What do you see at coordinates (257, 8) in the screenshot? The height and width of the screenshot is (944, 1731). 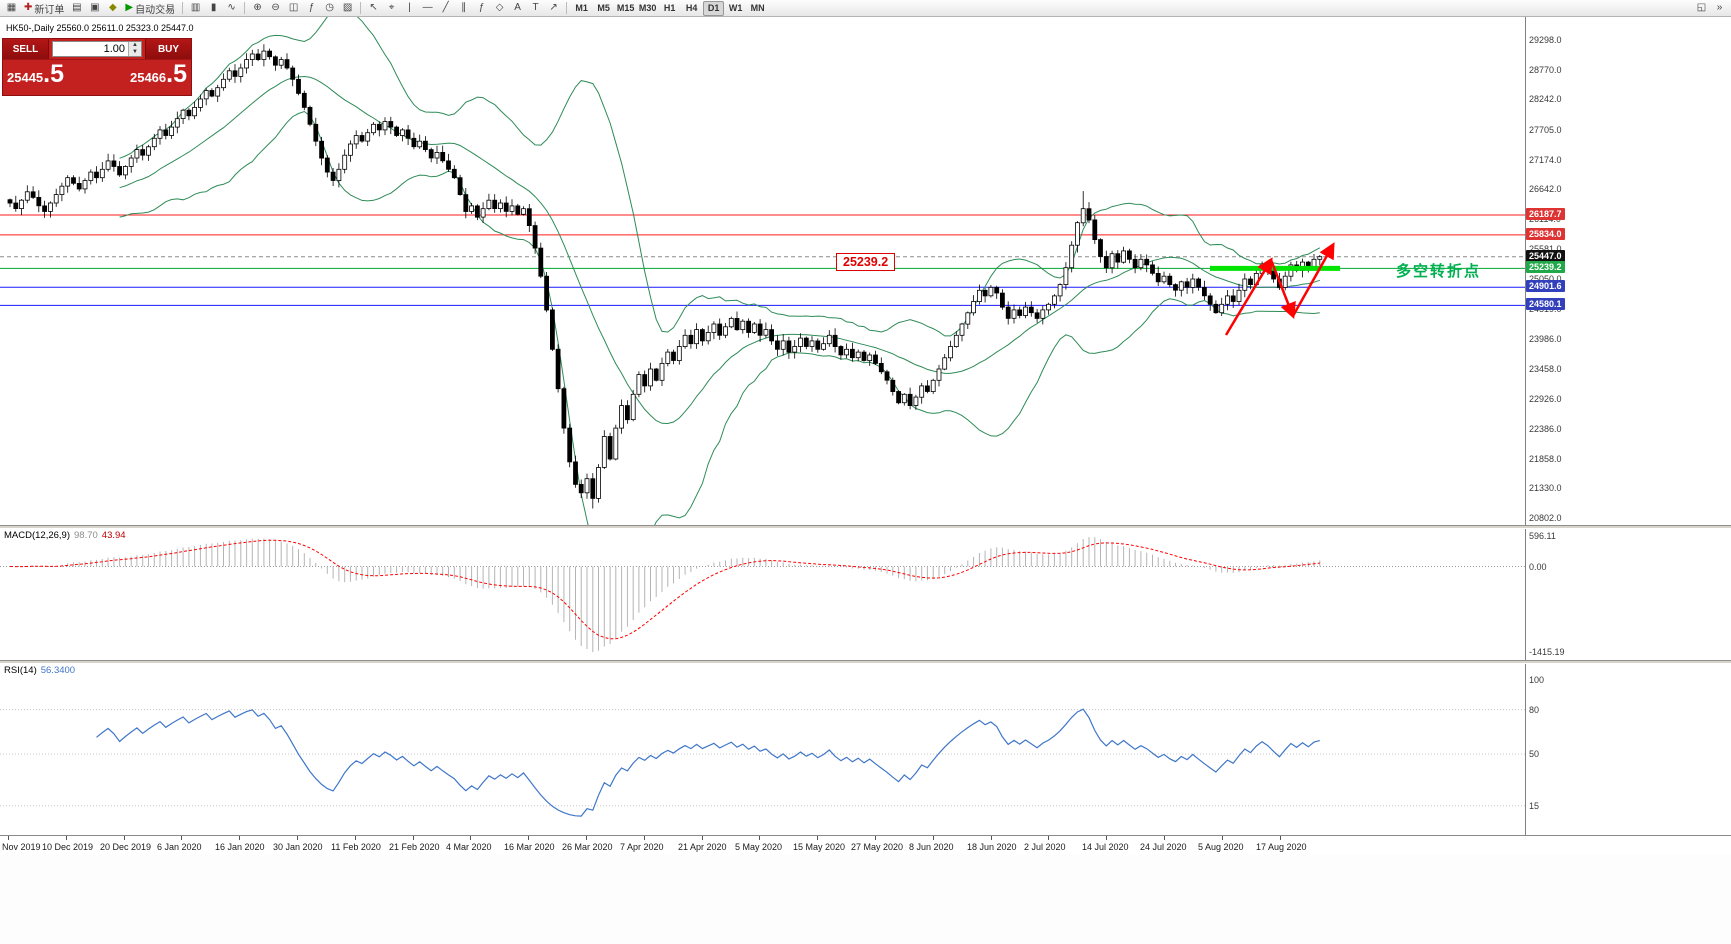 I see `zoom-in-button: ⊕` at bounding box center [257, 8].